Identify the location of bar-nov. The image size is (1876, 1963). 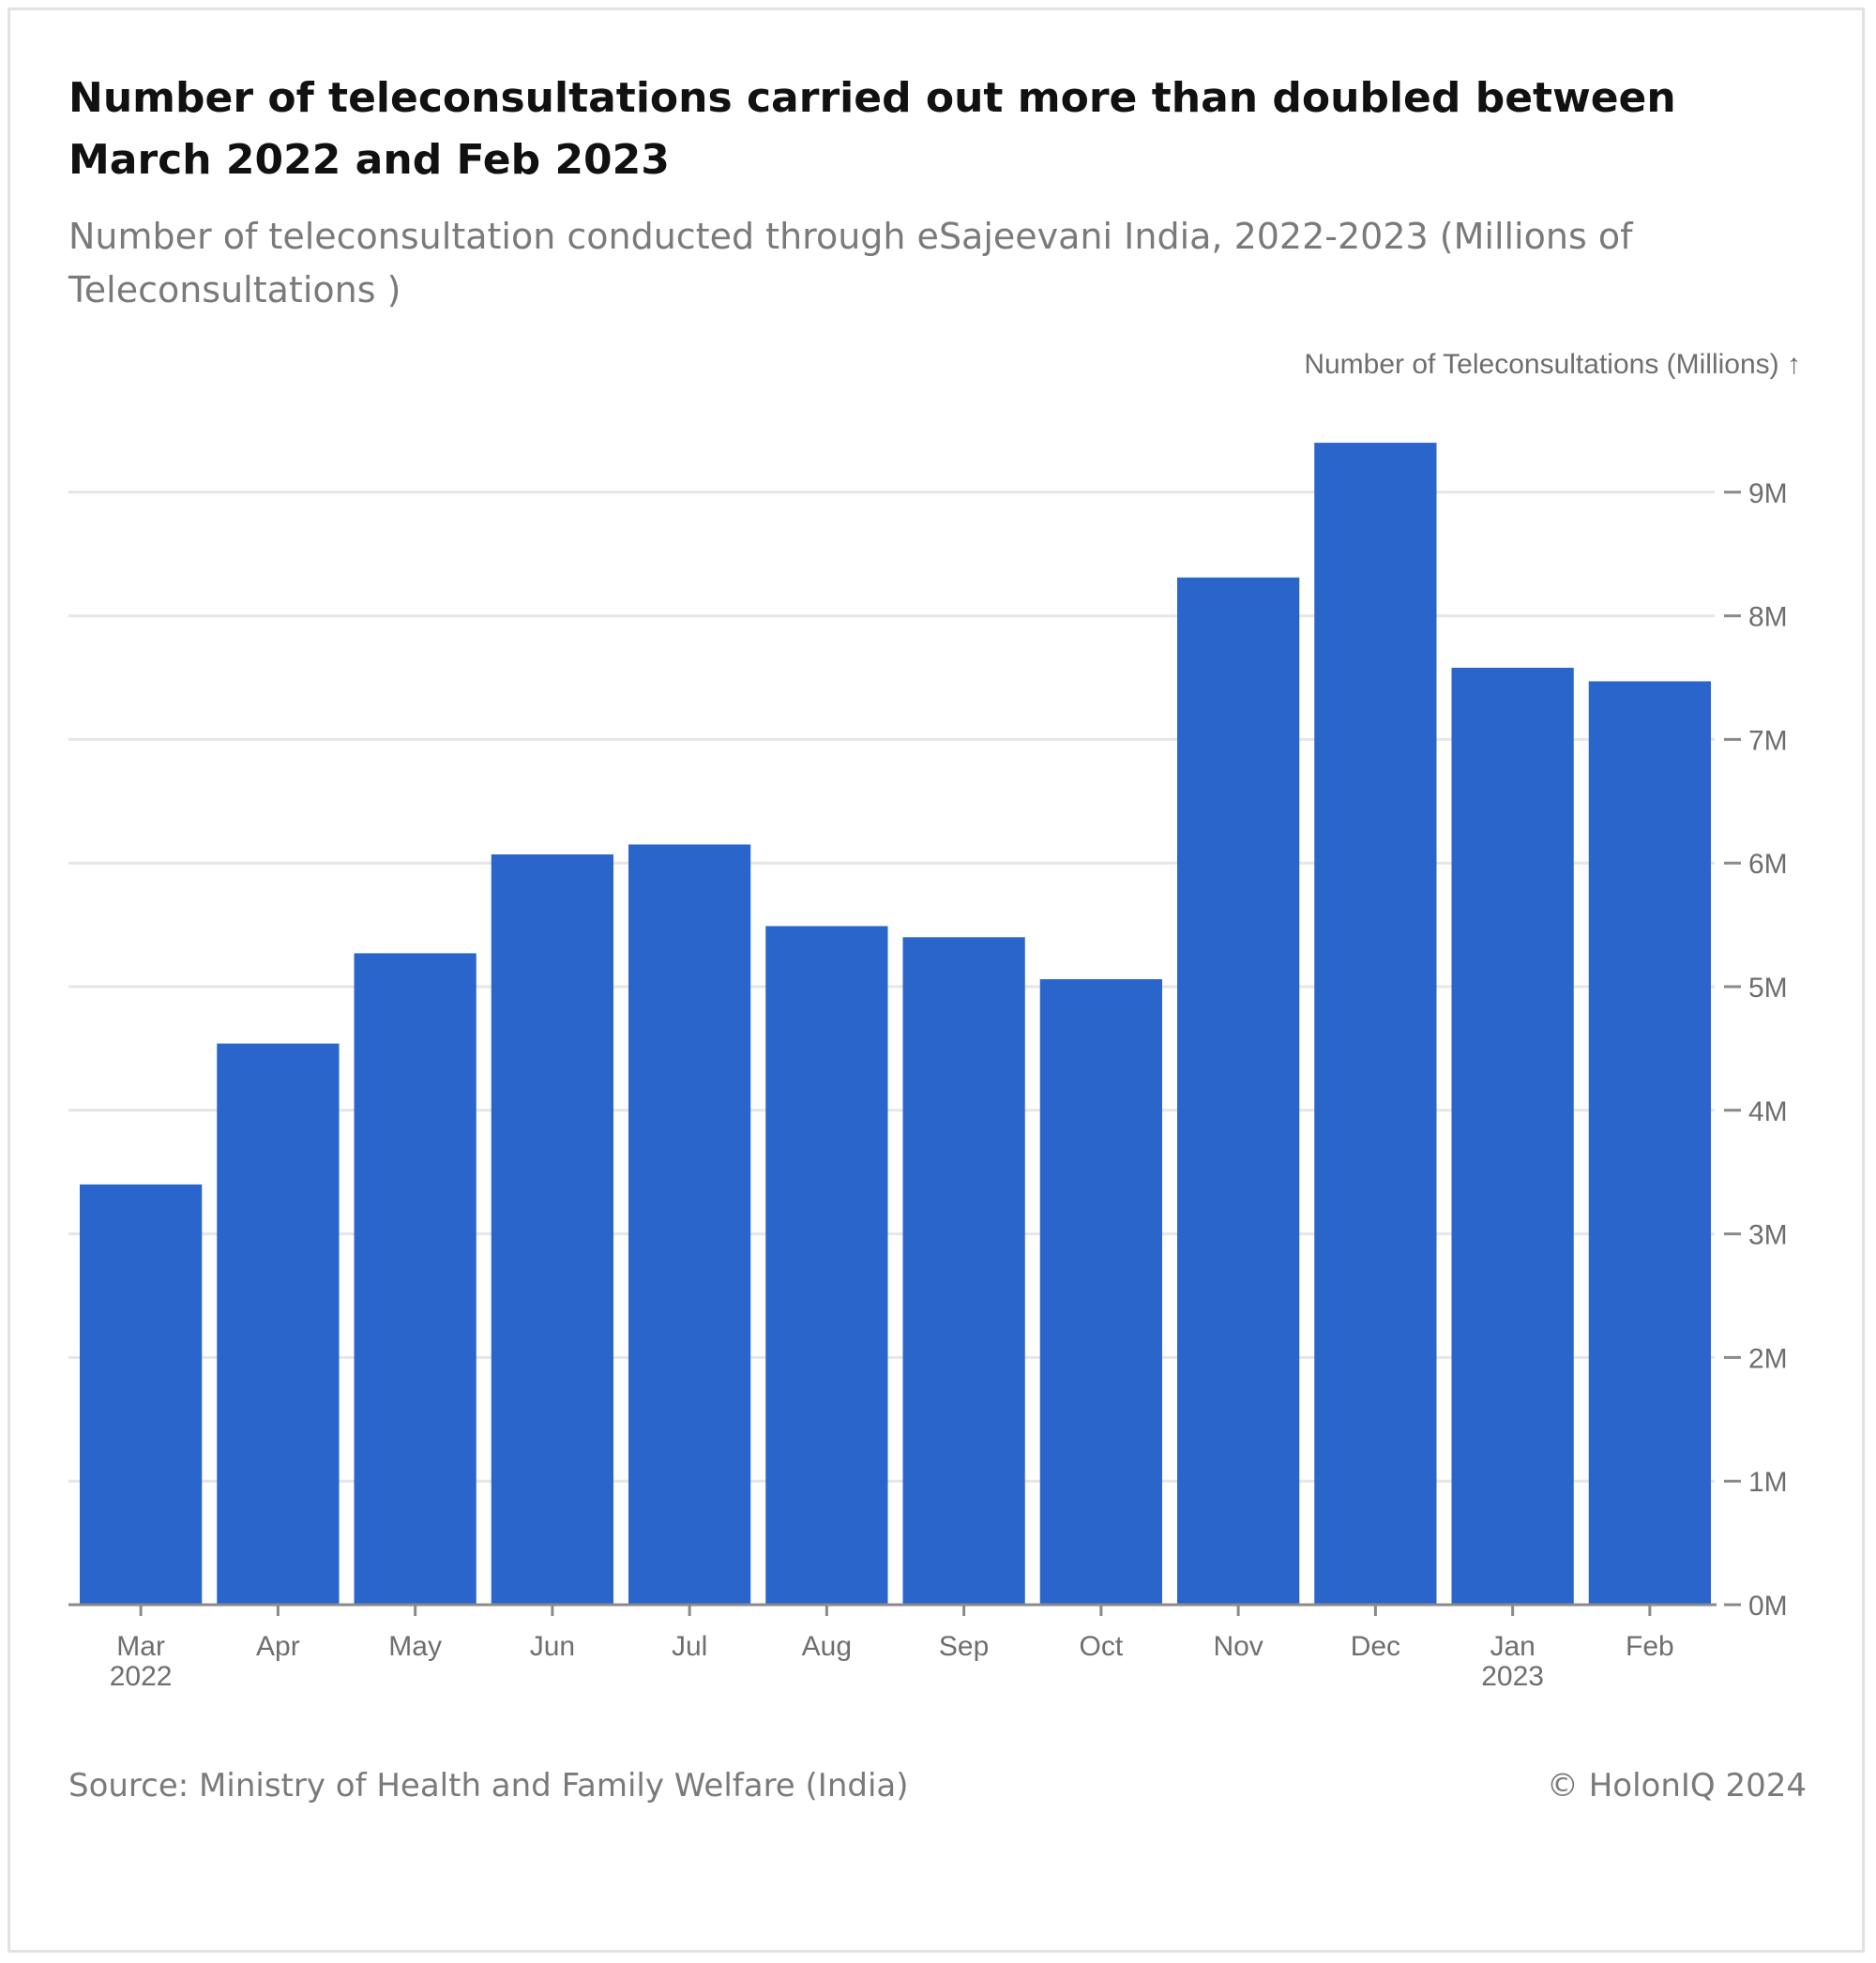
(1238, 1091).